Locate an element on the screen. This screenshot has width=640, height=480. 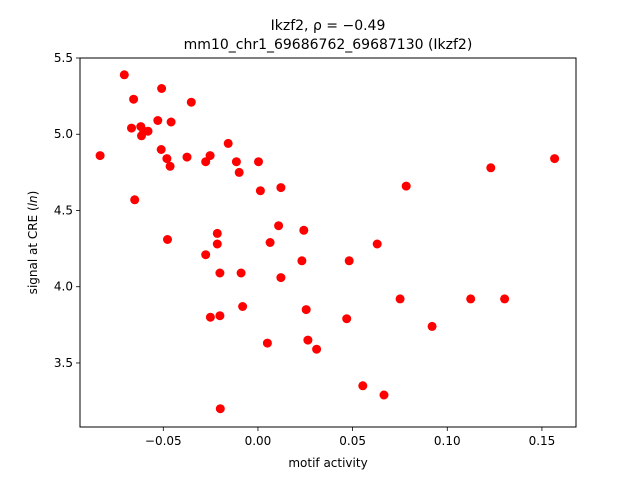
y-axis-label-suffix: ) is located at coordinates (33, 193).